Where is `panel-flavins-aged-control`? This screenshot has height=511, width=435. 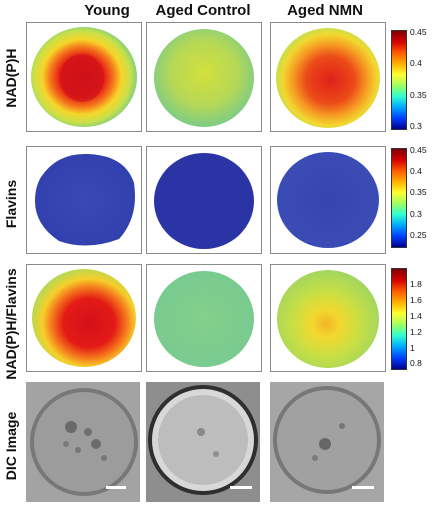
panel-flavins-aged-control is located at coordinates (204, 200).